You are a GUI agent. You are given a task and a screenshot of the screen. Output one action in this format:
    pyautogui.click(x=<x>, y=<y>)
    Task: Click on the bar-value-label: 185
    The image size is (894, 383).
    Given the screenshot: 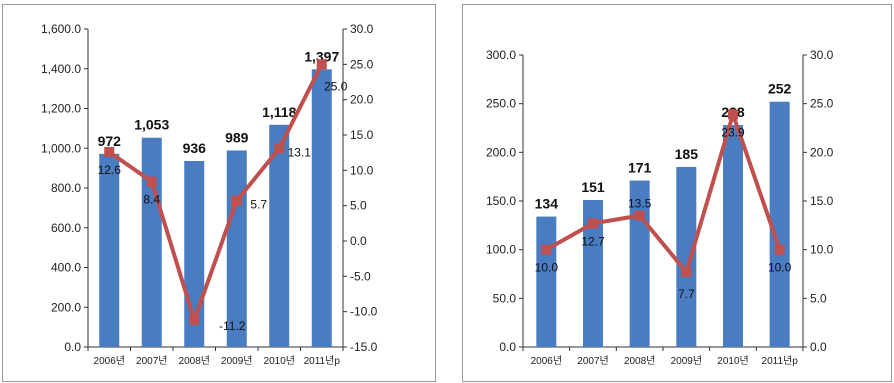 What is the action you would take?
    pyautogui.click(x=687, y=154)
    